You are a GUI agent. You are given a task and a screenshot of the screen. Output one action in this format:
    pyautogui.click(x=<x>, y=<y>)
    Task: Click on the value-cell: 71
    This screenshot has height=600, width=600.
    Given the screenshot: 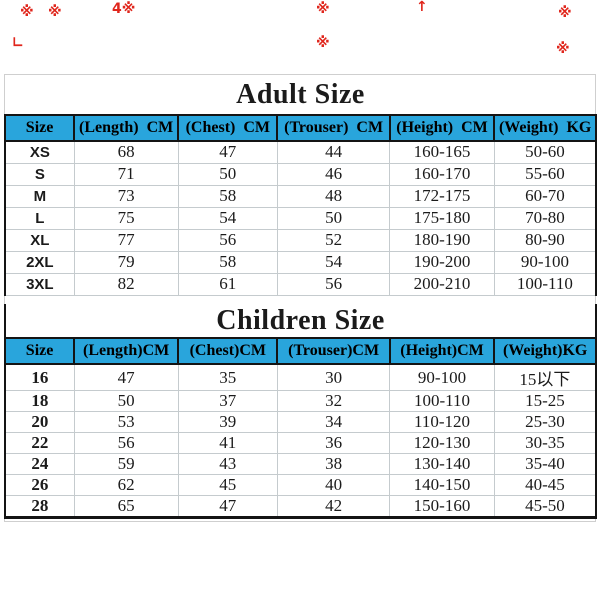 What is the action you would take?
    pyautogui.click(x=126, y=174)
    